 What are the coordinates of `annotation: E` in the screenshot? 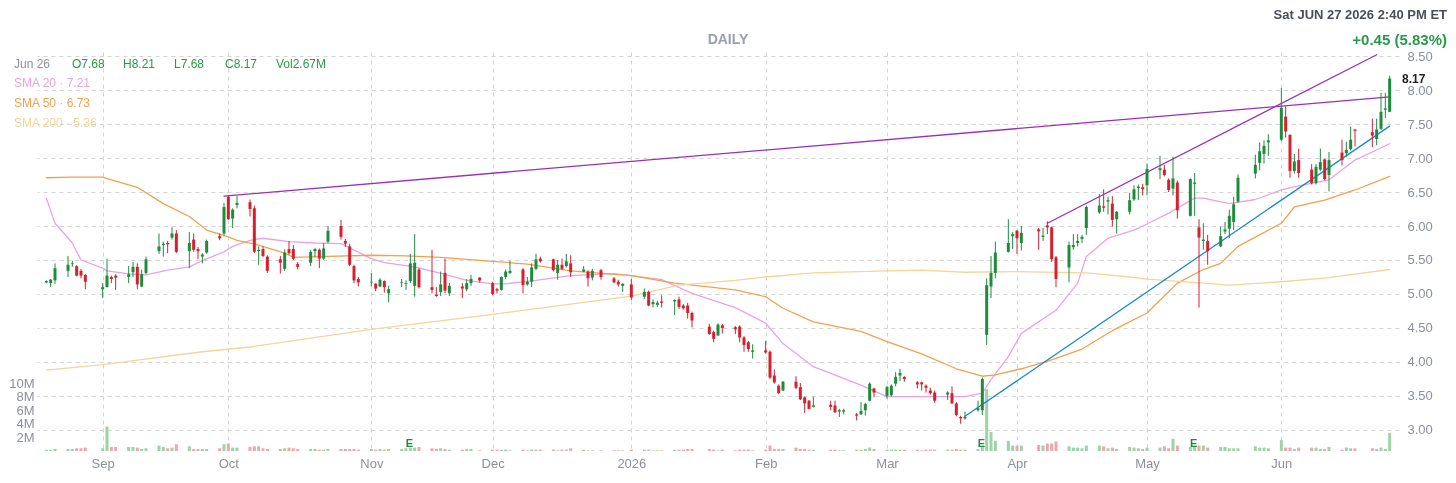 It's located at (409, 443).